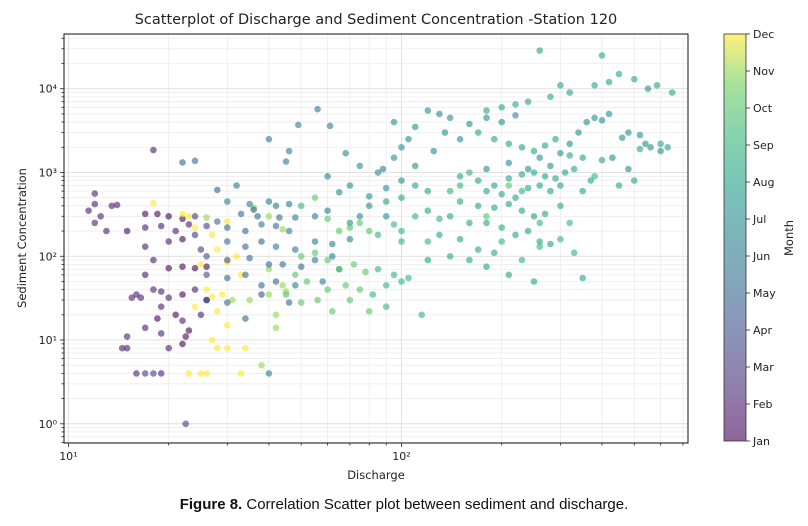  What do you see at coordinates (789, 238) in the screenshot?
I see `colorbar-label: Month` at bounding box center [789, 238].